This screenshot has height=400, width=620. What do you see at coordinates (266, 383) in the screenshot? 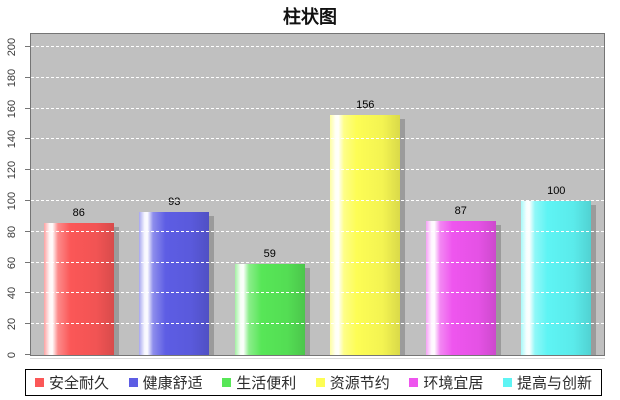
I see `legend-label: 生活便利` at bounding box center [266, 383].